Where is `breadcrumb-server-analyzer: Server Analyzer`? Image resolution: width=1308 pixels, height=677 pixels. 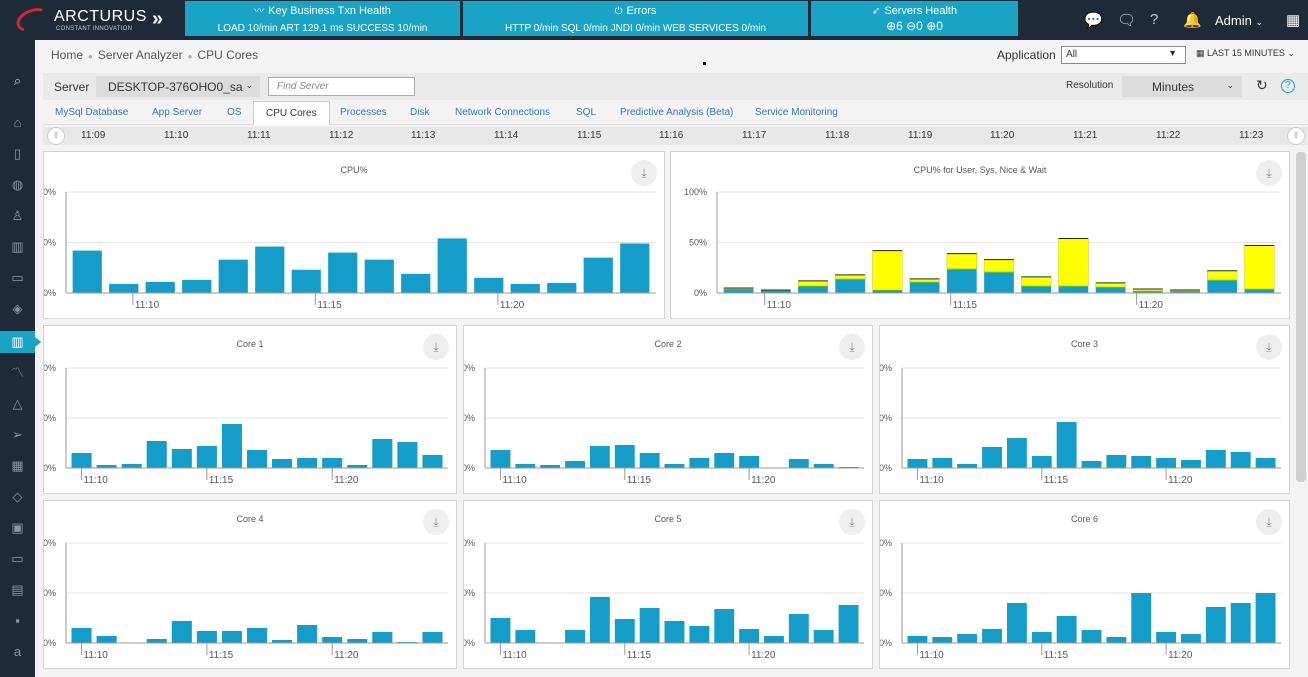
breadcrumb-server-analyzer: Server Analyzer is located at coordinates (140, 55).